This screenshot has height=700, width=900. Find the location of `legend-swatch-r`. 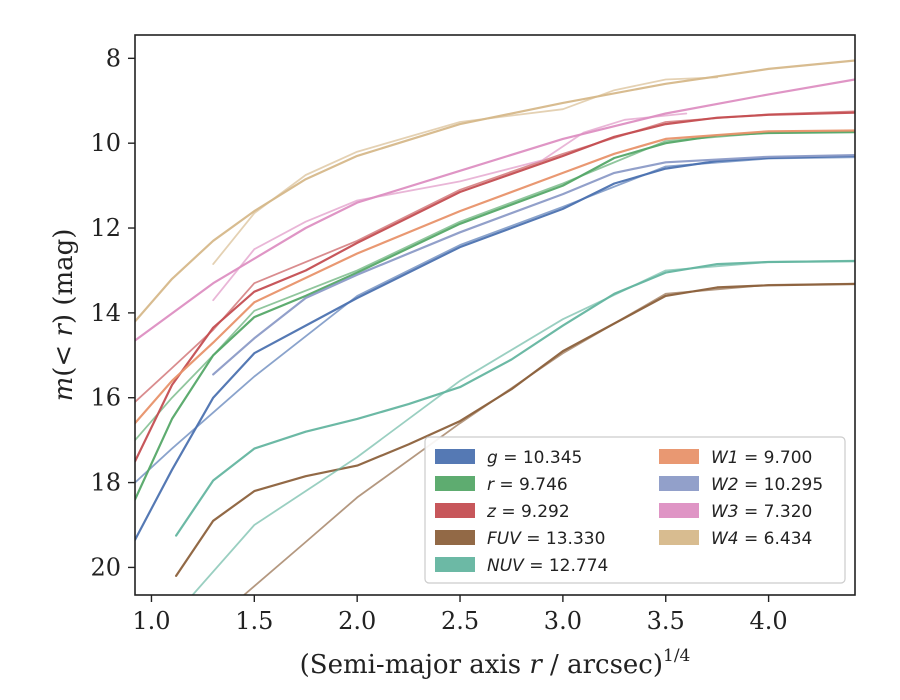

legend-swatch-r is located at coordinates (455, 483).